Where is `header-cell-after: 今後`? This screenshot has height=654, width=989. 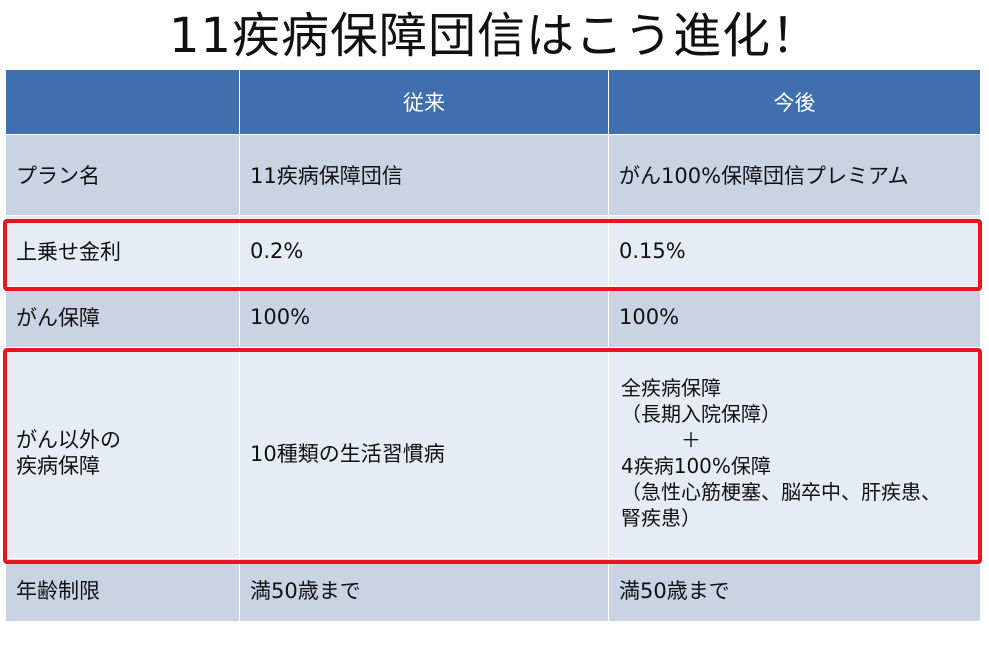
header-cell-after: 今後 is located at coordinates (794, 102).